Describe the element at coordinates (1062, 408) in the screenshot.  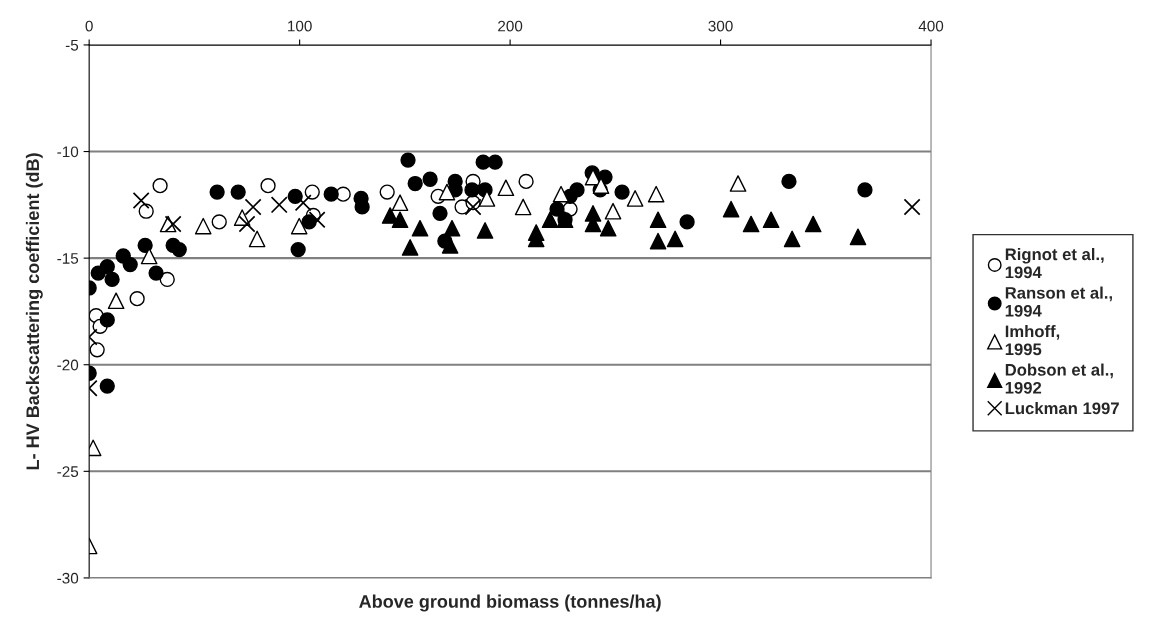
I see `legend-label: Luckman 1997` at that location.